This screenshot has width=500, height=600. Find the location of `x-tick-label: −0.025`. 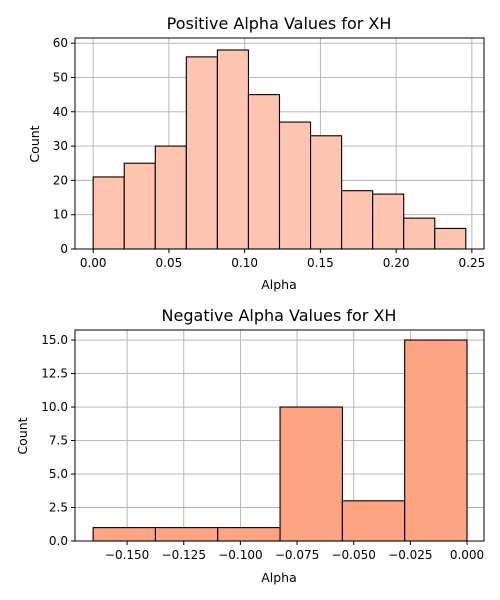

x-tick-label: −0.025 is located at coordinates (410, 555).